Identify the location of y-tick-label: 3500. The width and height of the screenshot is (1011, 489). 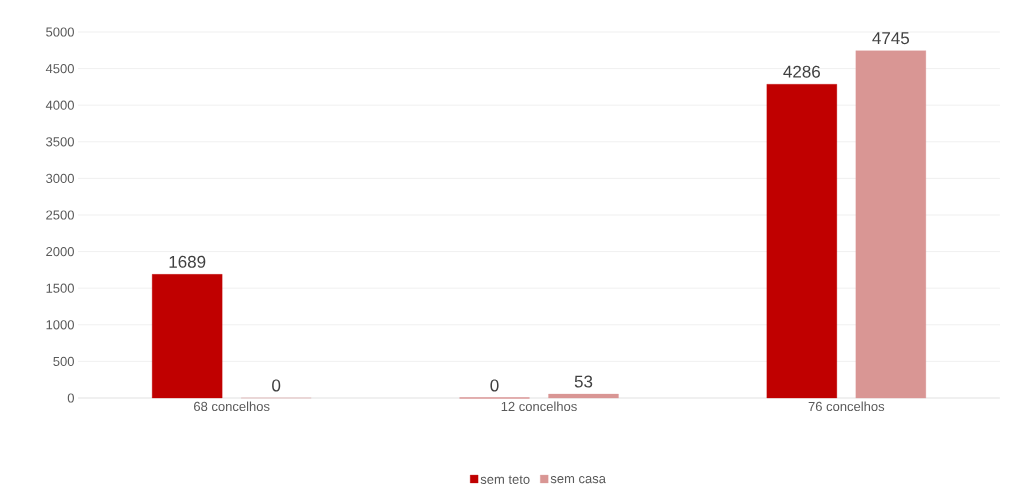
(60, 142).